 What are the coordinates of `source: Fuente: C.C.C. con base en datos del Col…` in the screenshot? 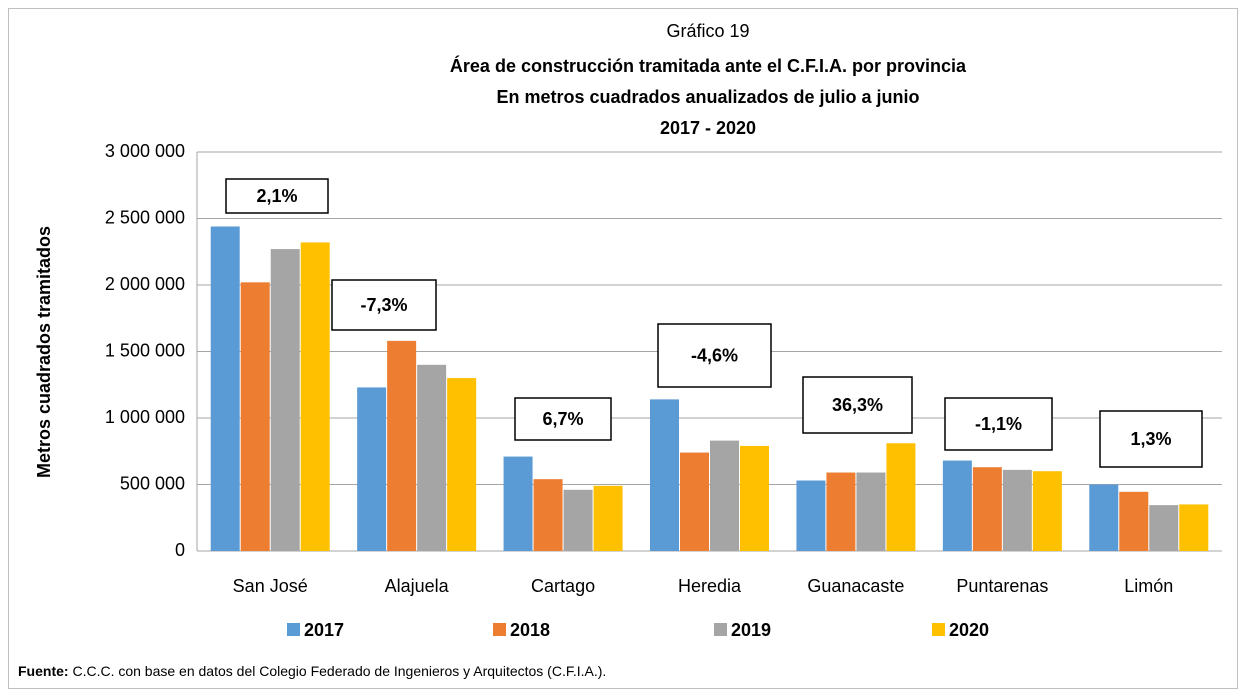 It's located at (312, 671).